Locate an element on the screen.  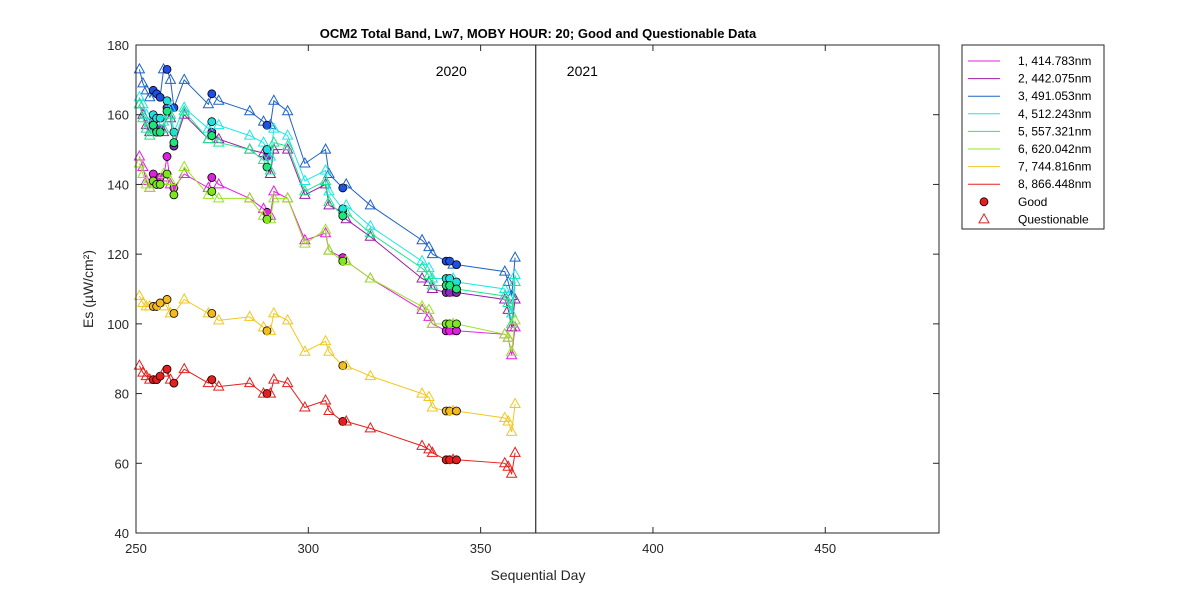
y-axis-label: Es (µW/cm²) is located at coordinates (88, 289).